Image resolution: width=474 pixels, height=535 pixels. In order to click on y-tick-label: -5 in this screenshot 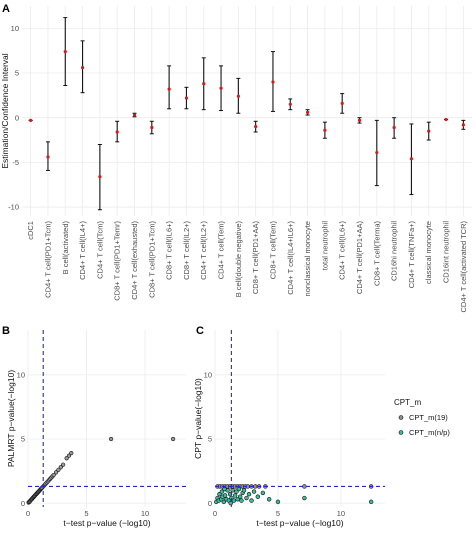, I will do `click(15, 162)`.